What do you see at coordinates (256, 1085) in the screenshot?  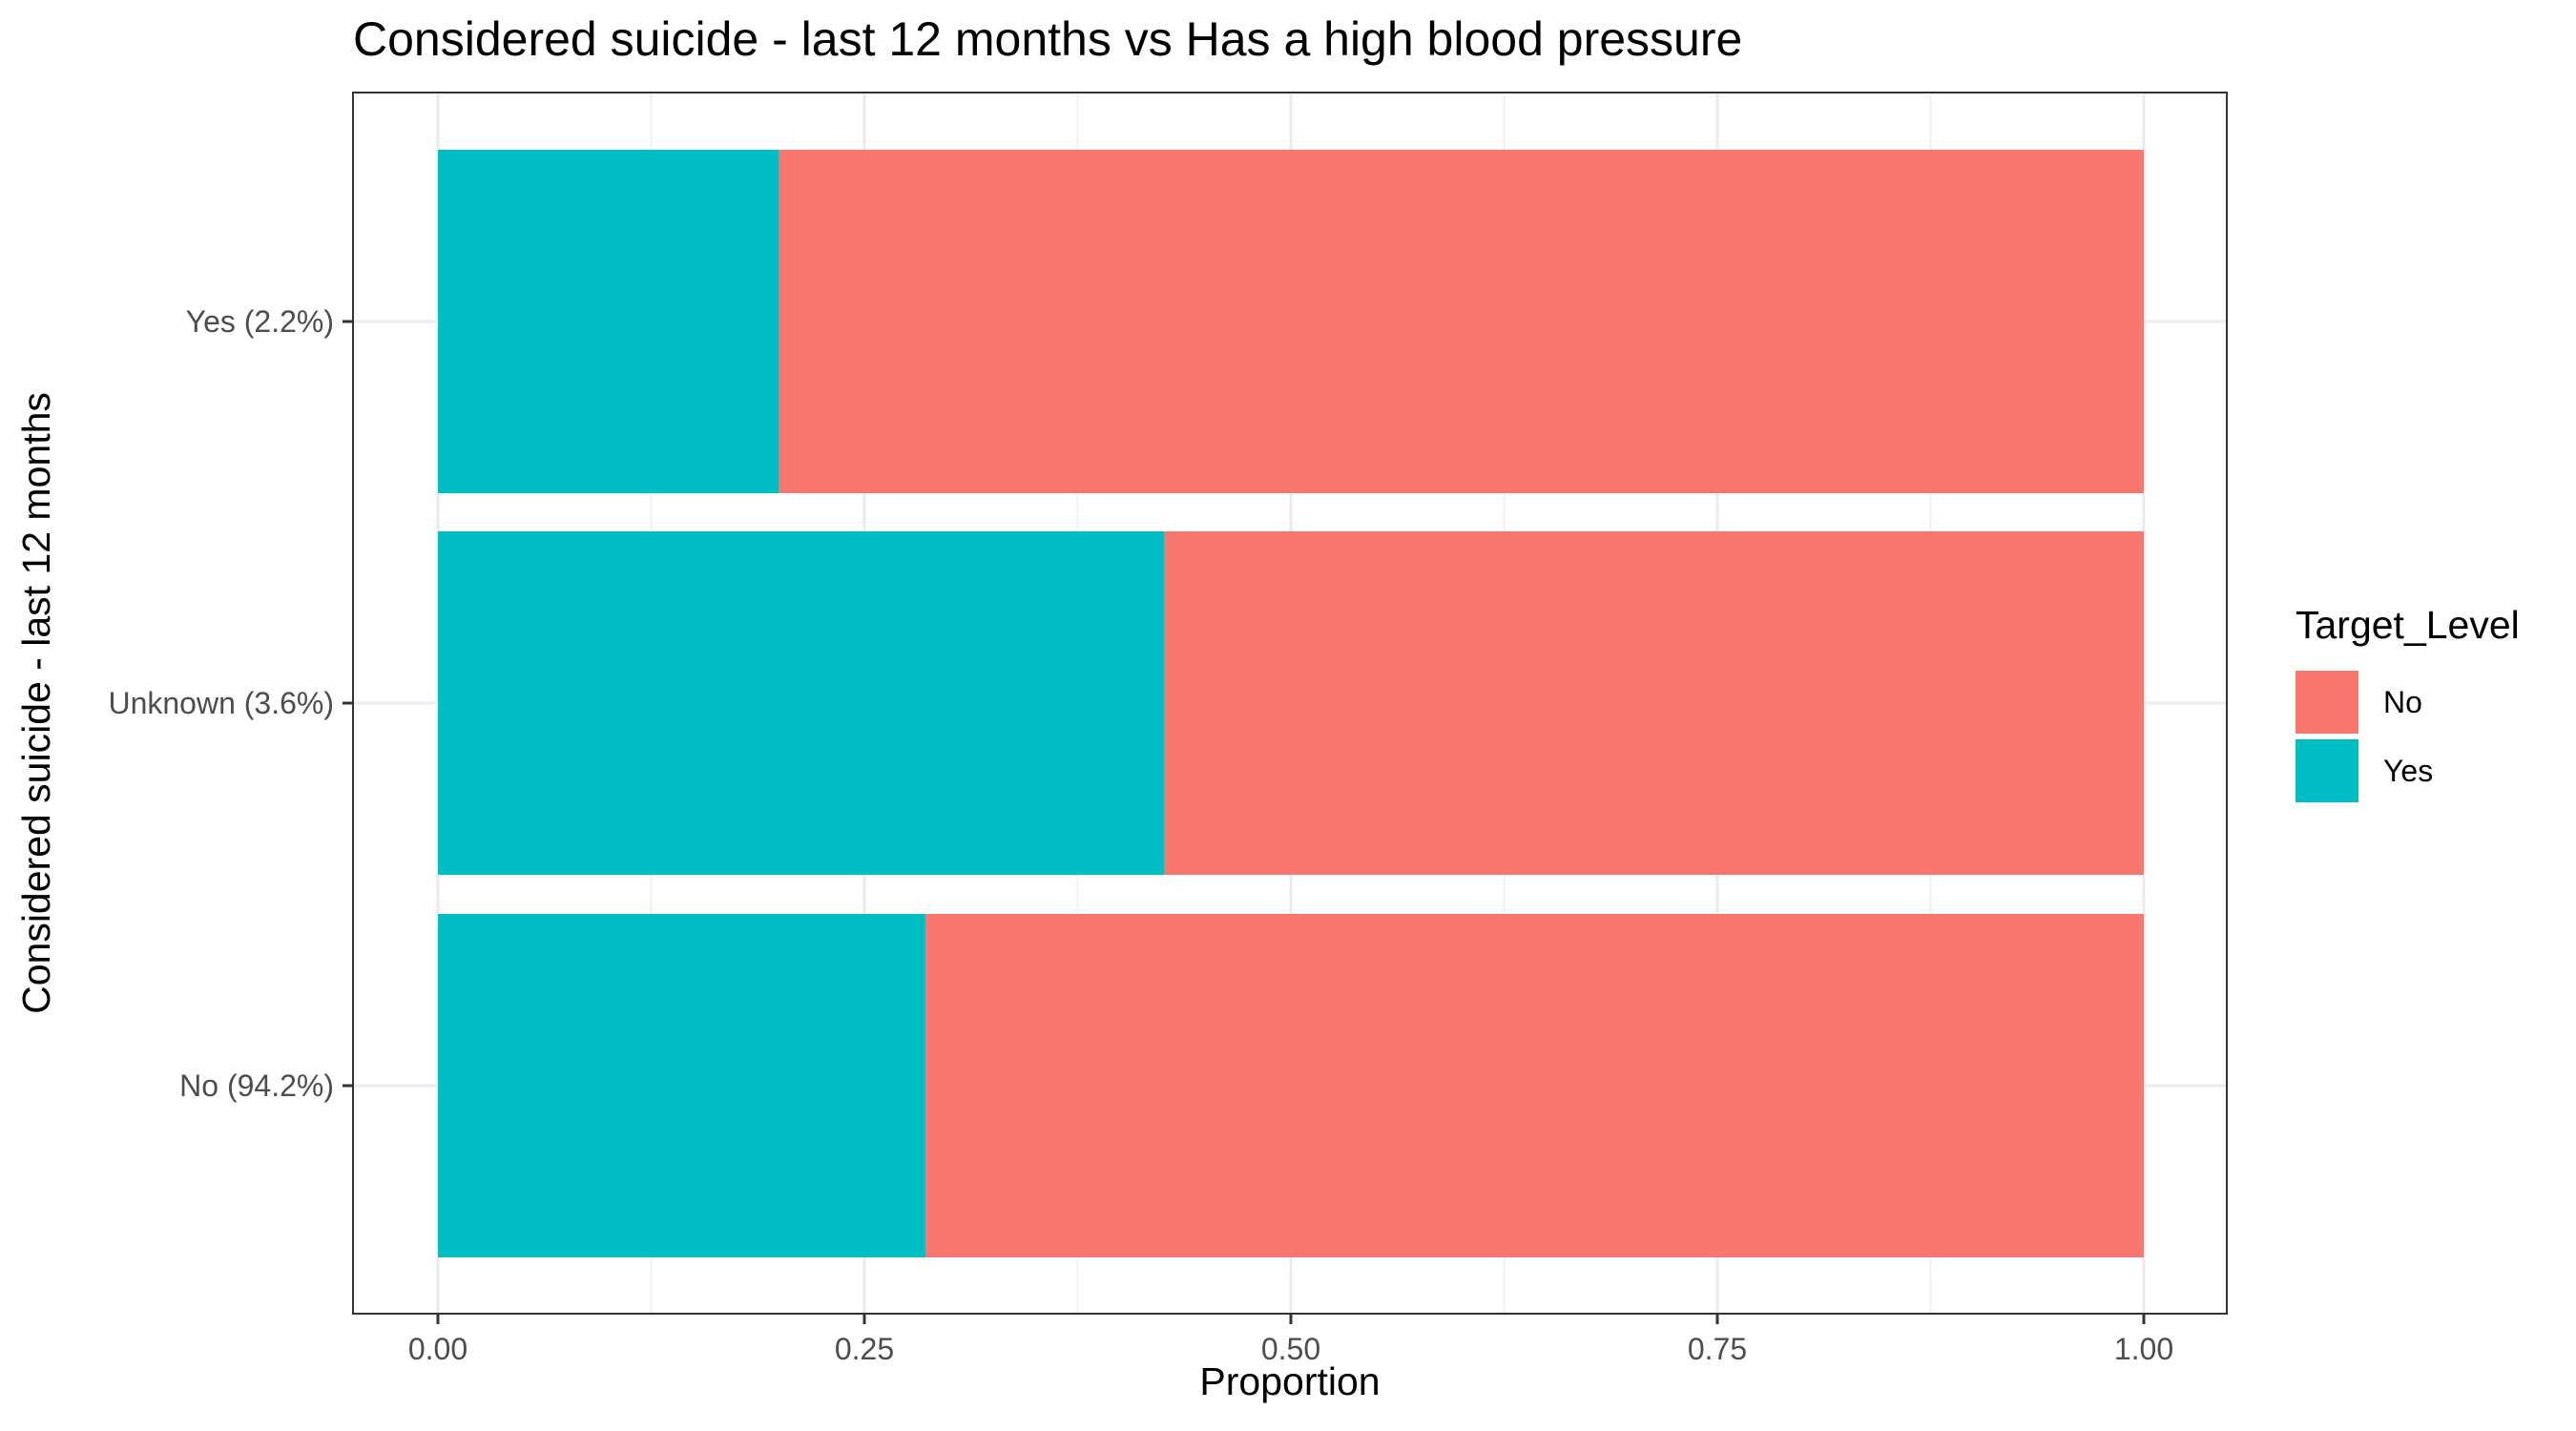 I see `y-tick-label: No (94.2%)` at bounding box center [256, 1085].